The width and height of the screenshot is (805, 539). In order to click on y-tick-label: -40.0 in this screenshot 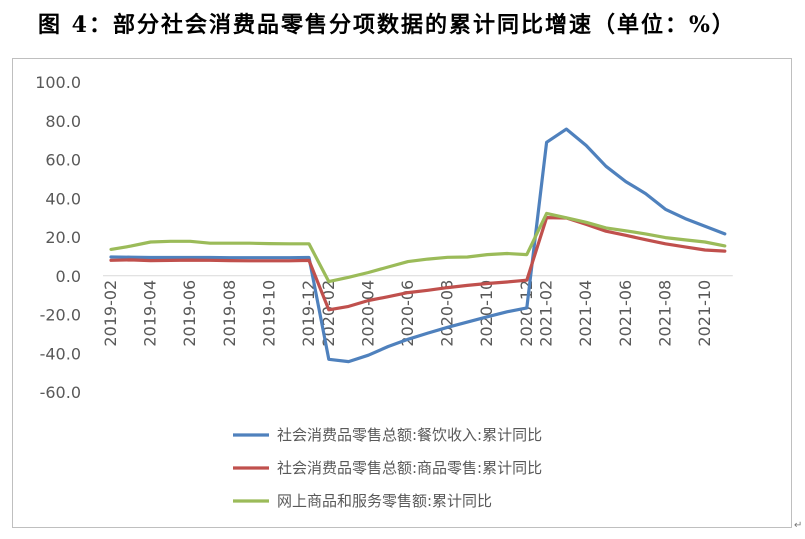, I will do `click(60, 353)`.